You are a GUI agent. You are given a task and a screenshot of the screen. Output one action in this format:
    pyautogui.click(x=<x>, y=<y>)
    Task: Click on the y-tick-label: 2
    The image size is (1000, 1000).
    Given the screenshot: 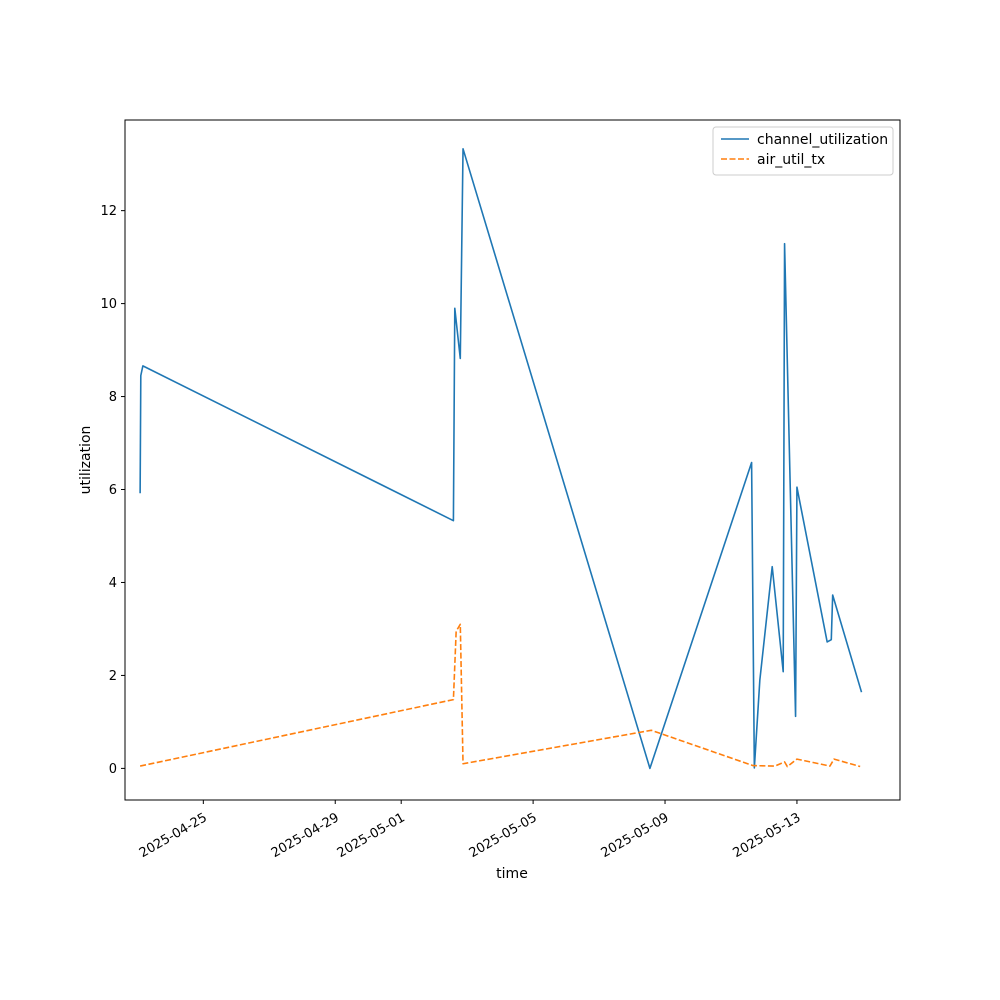 What is the action you would take?
    pyautogui.click(x=113, y=676)
    